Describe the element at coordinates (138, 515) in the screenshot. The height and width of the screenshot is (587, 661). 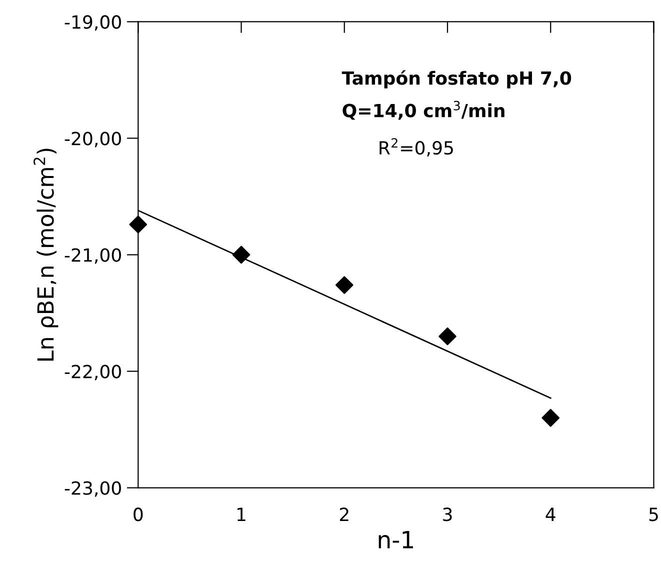
I see `x-tick-label: 0` at that location.